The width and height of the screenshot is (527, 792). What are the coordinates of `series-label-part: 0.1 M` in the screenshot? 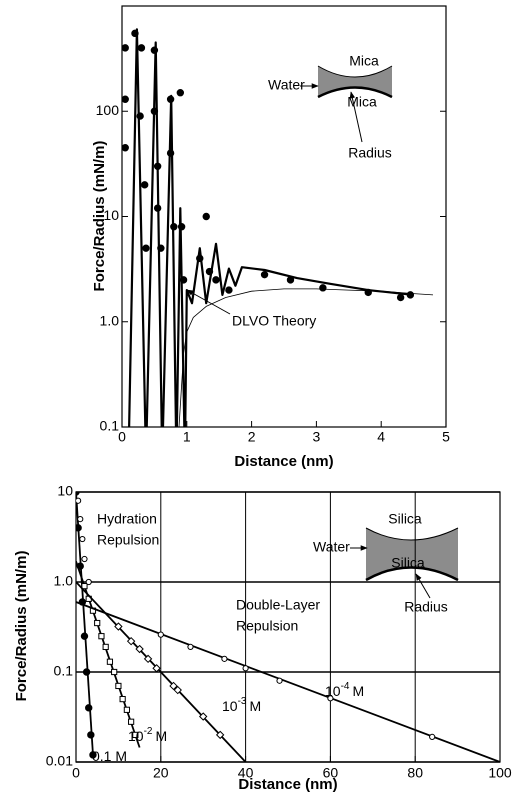 It's located at (109, 756).